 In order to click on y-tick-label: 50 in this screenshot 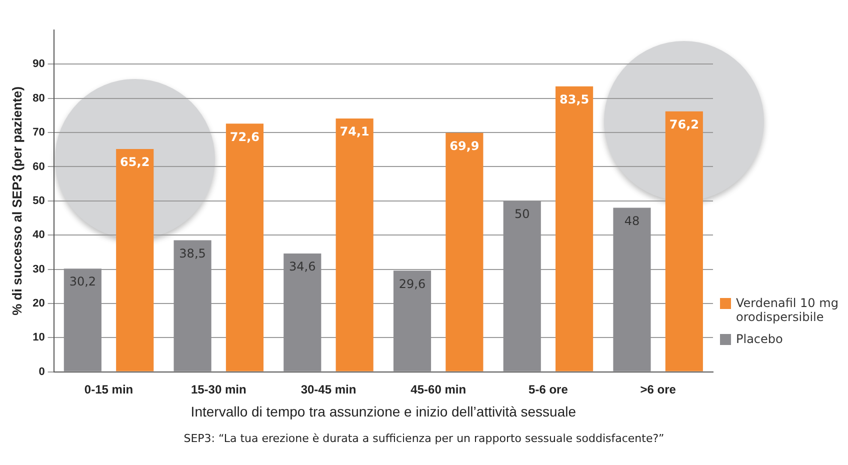, I will do `click(38, 200)`.